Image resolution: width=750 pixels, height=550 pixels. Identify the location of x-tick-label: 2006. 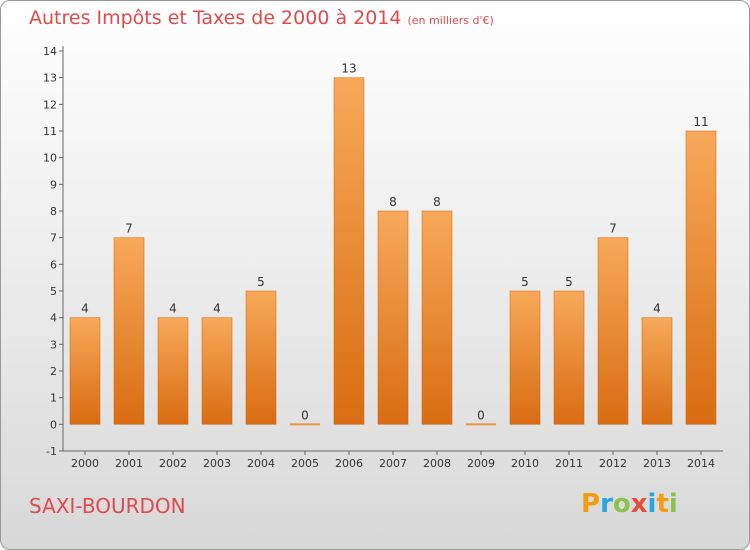
(349, 463).